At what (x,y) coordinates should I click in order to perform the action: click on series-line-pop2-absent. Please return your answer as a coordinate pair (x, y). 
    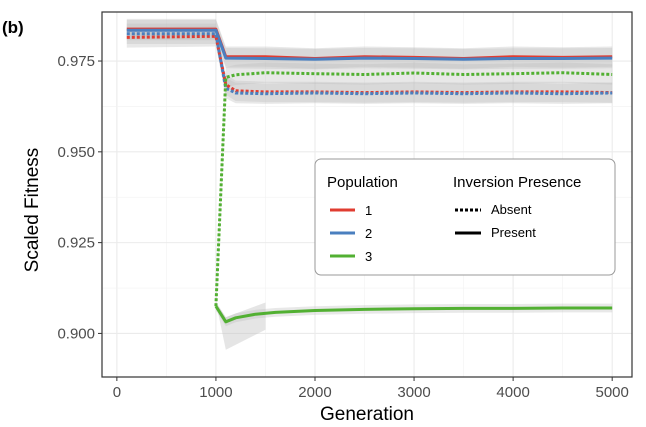
    Looking at the image, I should click on (369, 64).